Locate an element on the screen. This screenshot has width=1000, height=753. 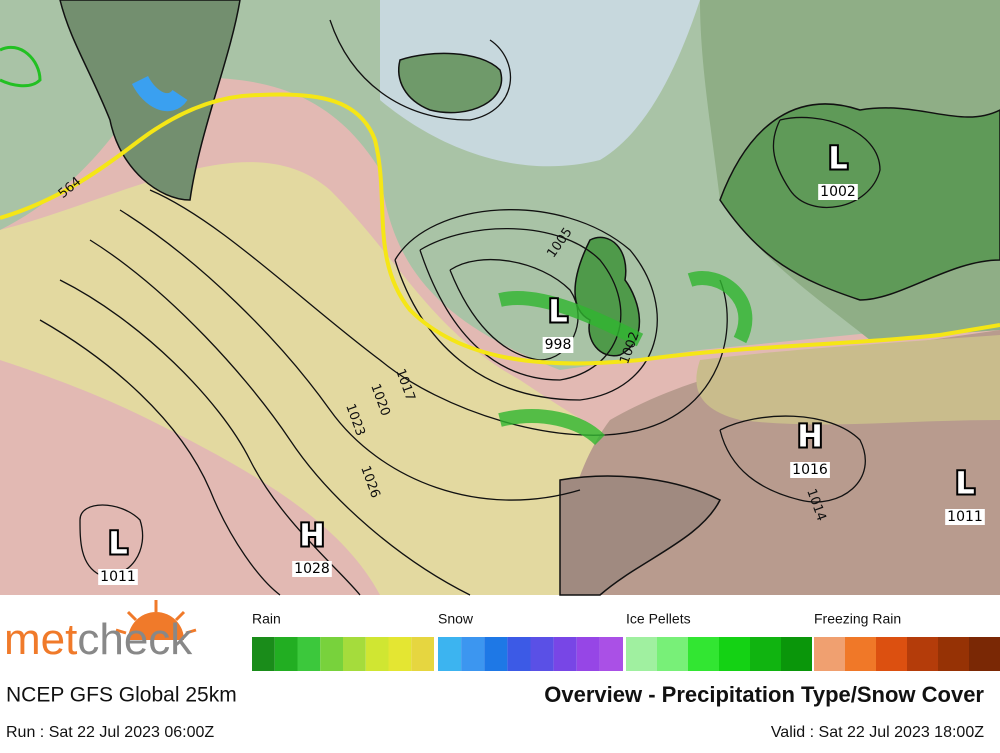
legend-caption: Snow is located at coordinates (456, 619).